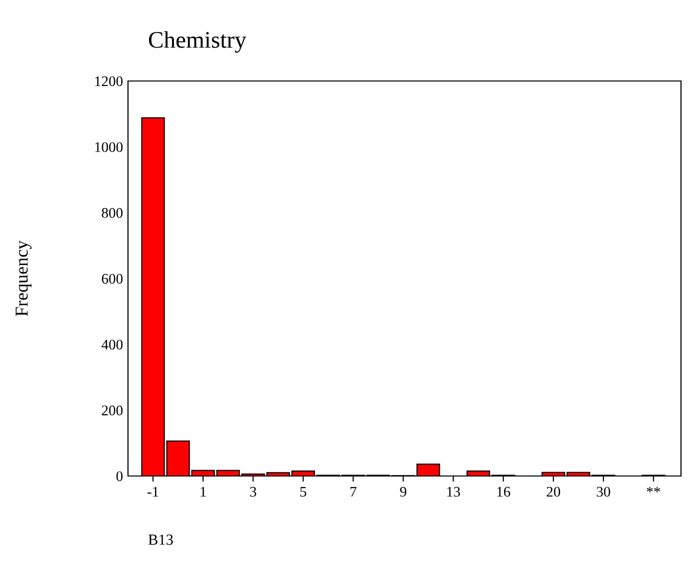 The image size is (697, 563). What do you see at coordinates (112, 345) in the screenshot?
I see `y-tick-label: 400` at bounding box center [112, 345].